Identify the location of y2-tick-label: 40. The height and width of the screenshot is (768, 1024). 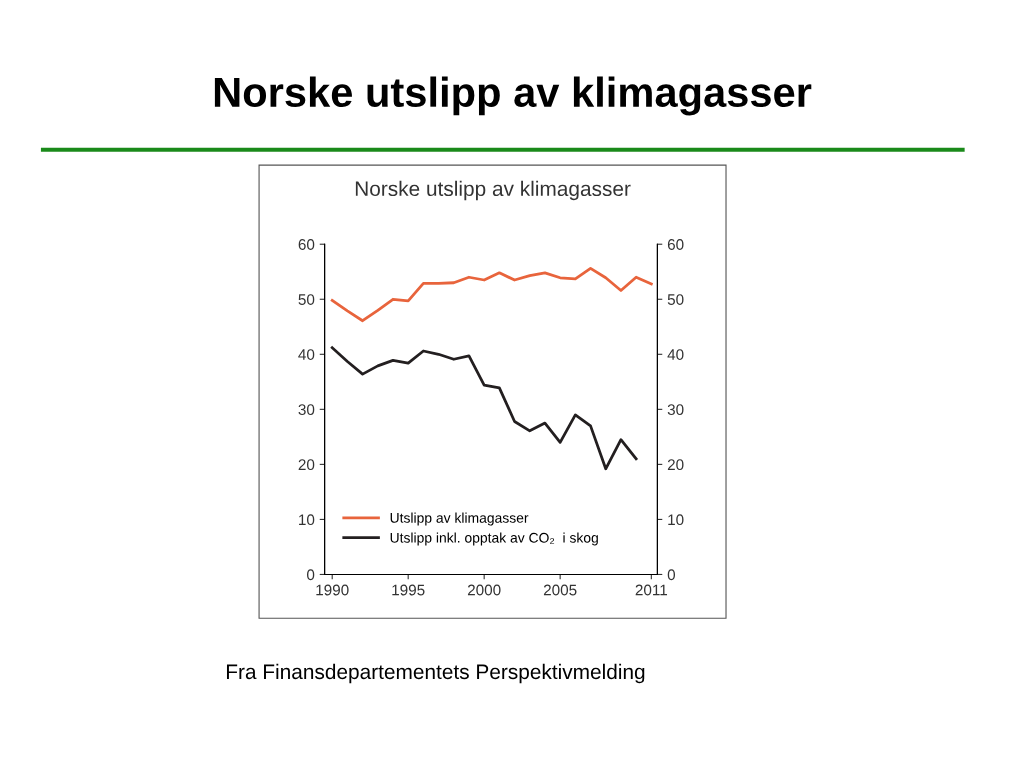
(675, 354).